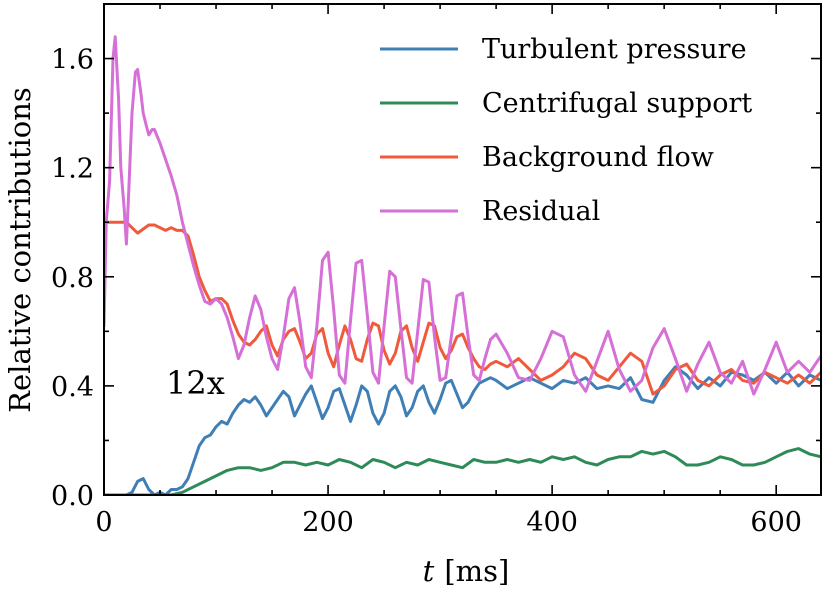 The height and width of the screenshot is (589, 830). I want to click on x-axis-label-variable: t, so click(429, 571).